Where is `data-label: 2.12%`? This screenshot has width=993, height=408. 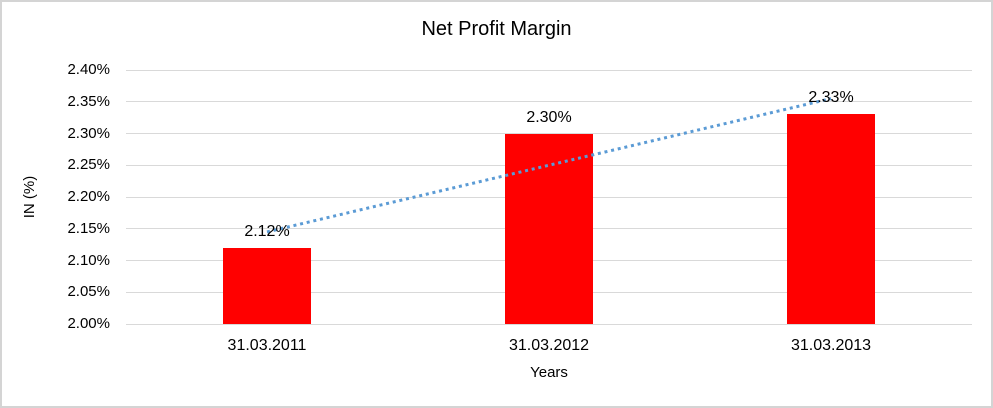
data-label: 2.12% is located at coordinates (267, 231).